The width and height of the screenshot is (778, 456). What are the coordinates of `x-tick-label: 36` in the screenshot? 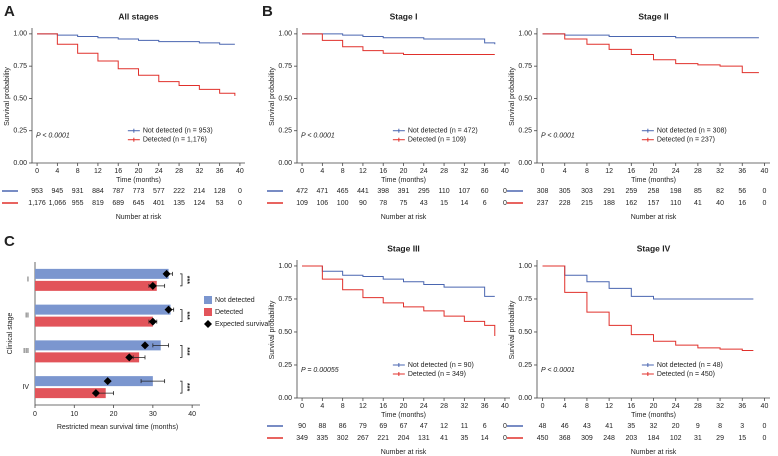 It's located at (485, 406).